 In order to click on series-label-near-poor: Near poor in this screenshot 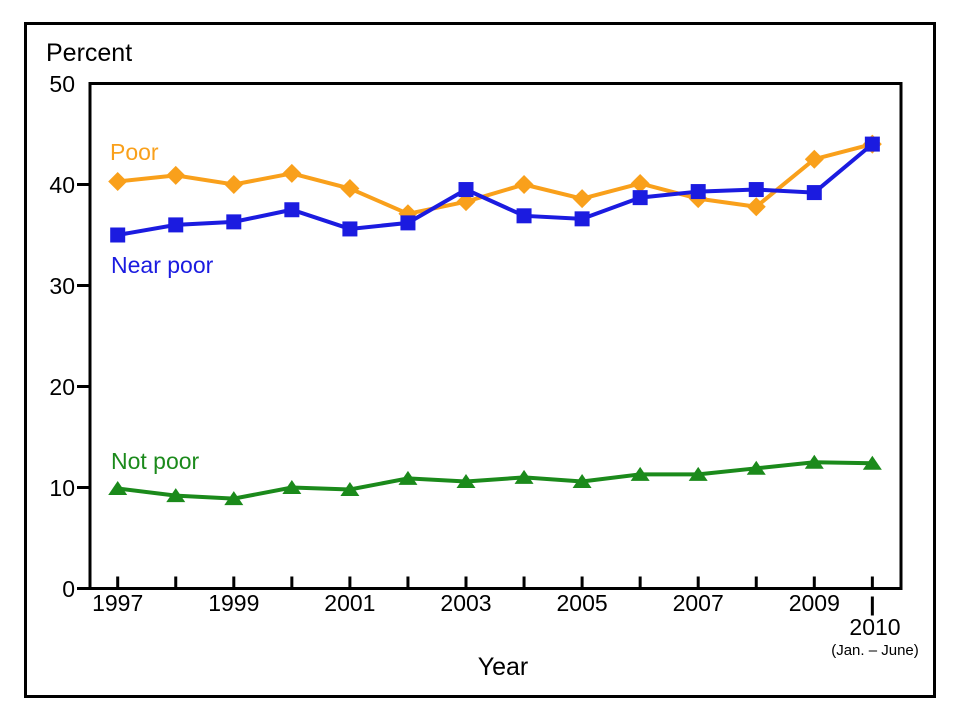, I will do `click(162, 265)`.